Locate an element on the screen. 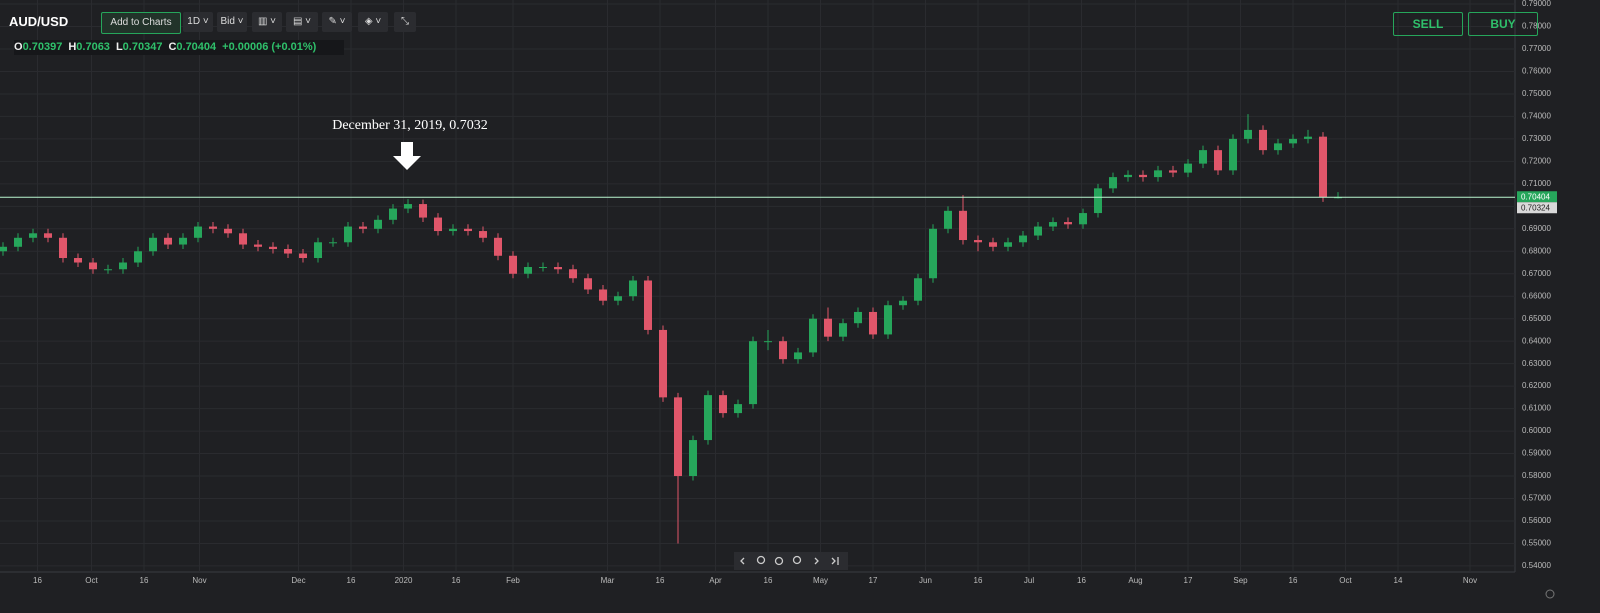  ohlc-letter: L is located at coordinates (119, 47).